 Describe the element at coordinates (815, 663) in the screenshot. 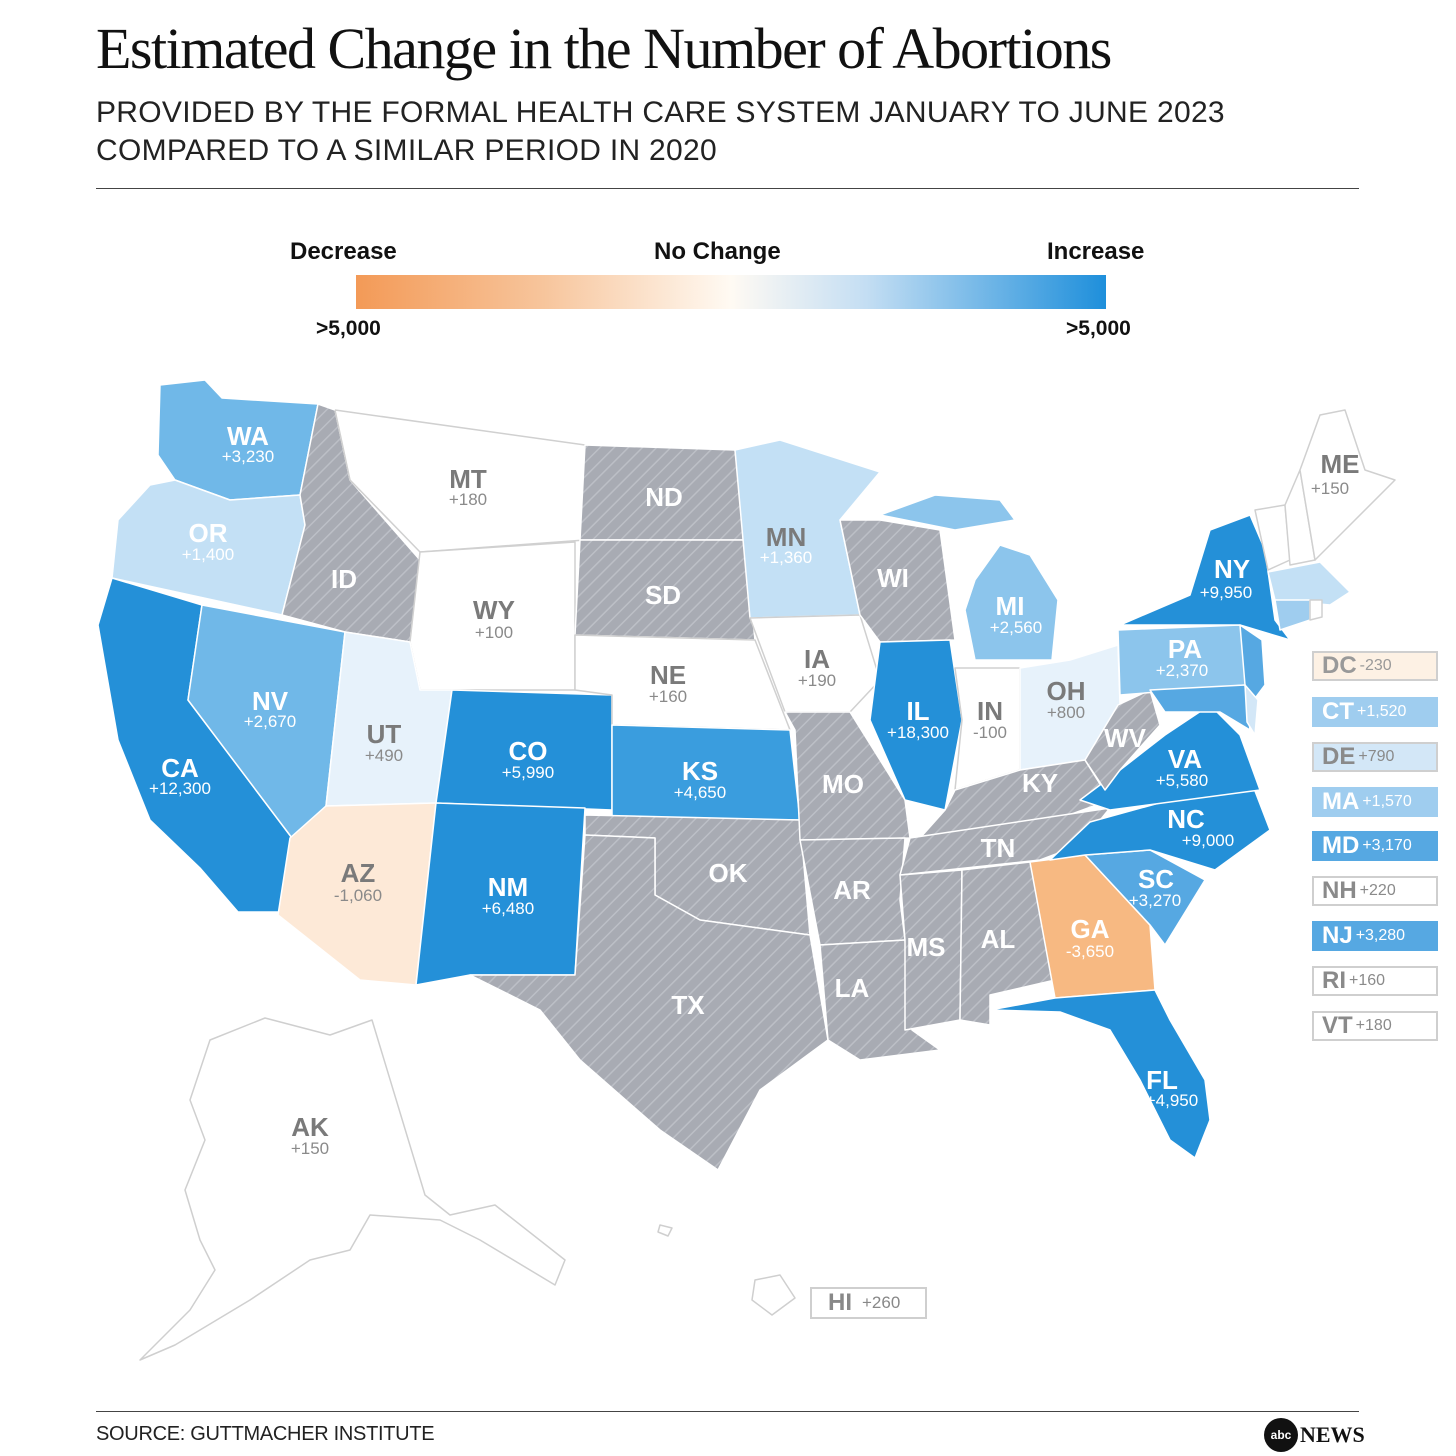

I see `state-shape-ia` at that location.